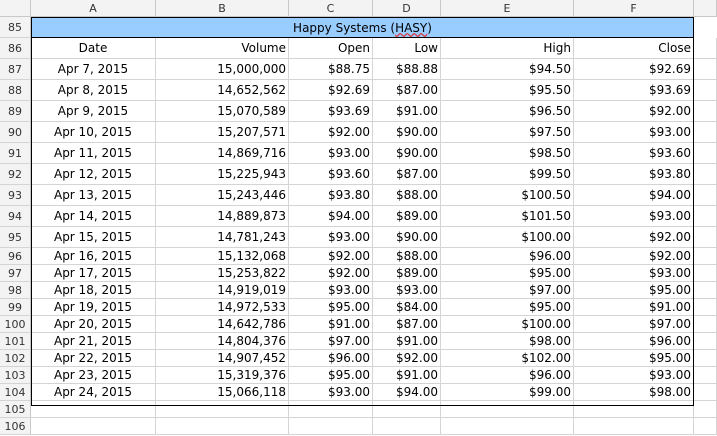 The width and height of the screenshot is (717, 436). I want to click on data-row-93-cell-e: $100.50, so click(507, 195).